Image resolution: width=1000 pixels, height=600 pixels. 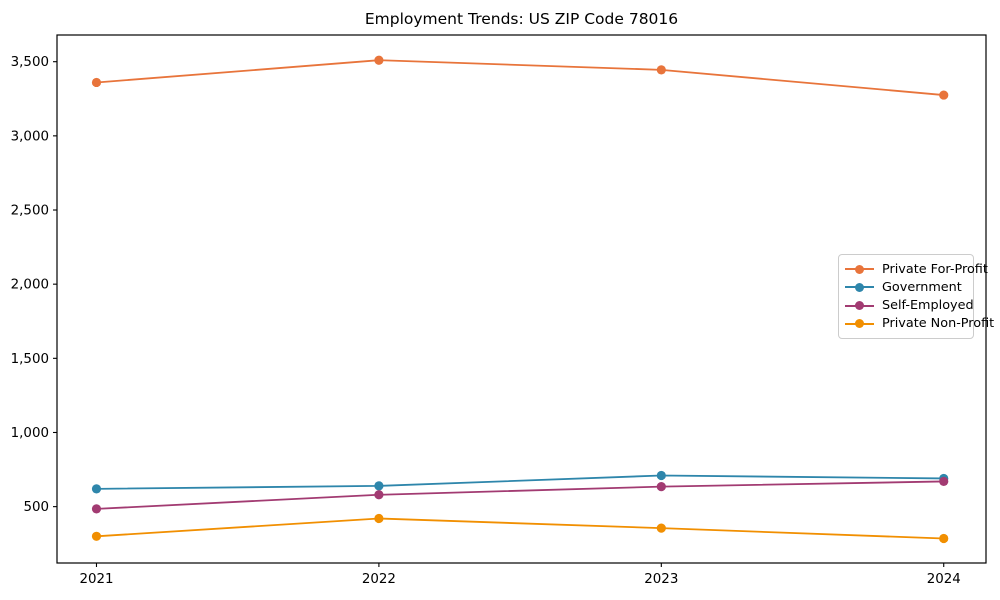 I want to click on x-tick-label: 2024, so click(x=944, y=579).